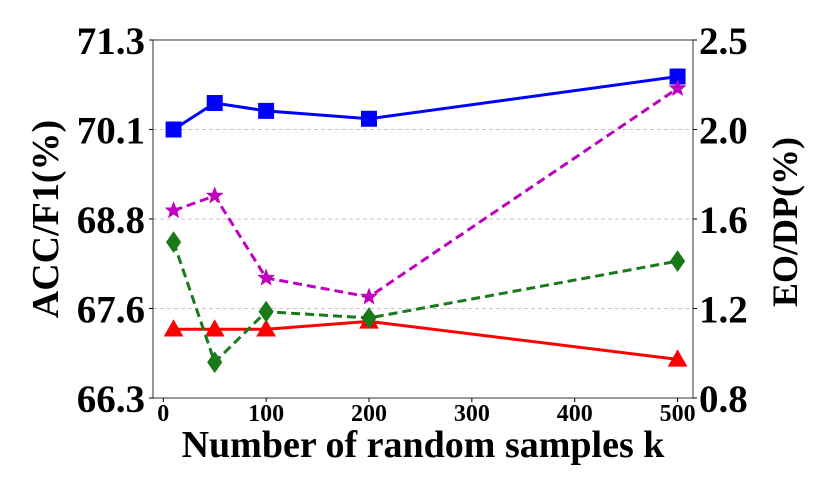 The width and height of the screenshot is (830, 493). What do you see at coordinates (266, 414) in the screenshot?
I see `x-tick-label: 100` at bounding box center [266, 414].